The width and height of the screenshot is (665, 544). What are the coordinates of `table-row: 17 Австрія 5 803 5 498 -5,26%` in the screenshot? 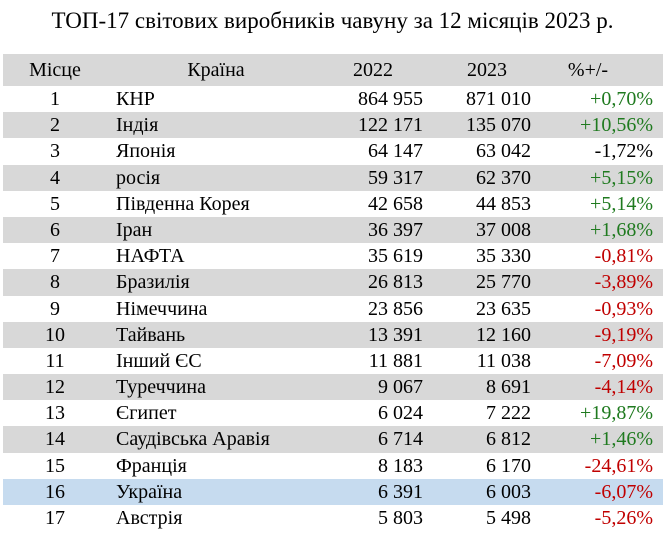 It's located at (333, 518).